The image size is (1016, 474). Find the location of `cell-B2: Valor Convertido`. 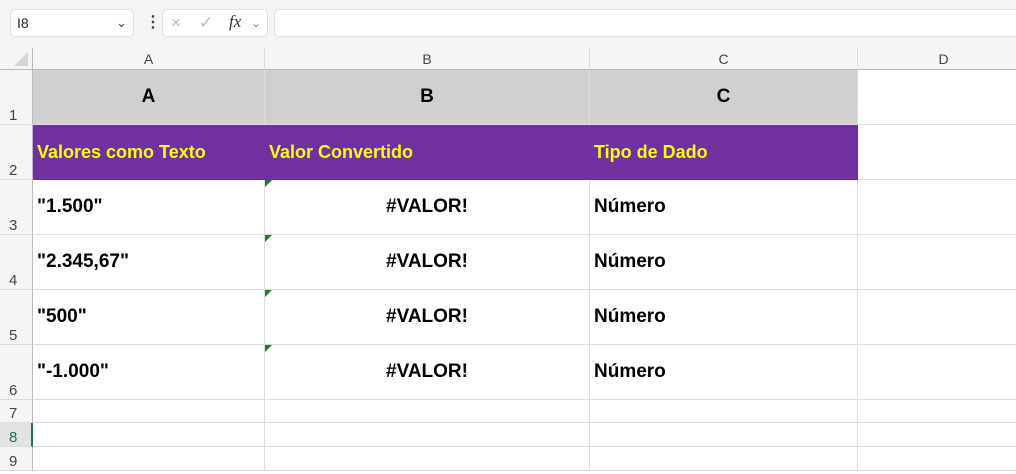

cell-B2: Valor Convertido is located at coordinates (427, 152).